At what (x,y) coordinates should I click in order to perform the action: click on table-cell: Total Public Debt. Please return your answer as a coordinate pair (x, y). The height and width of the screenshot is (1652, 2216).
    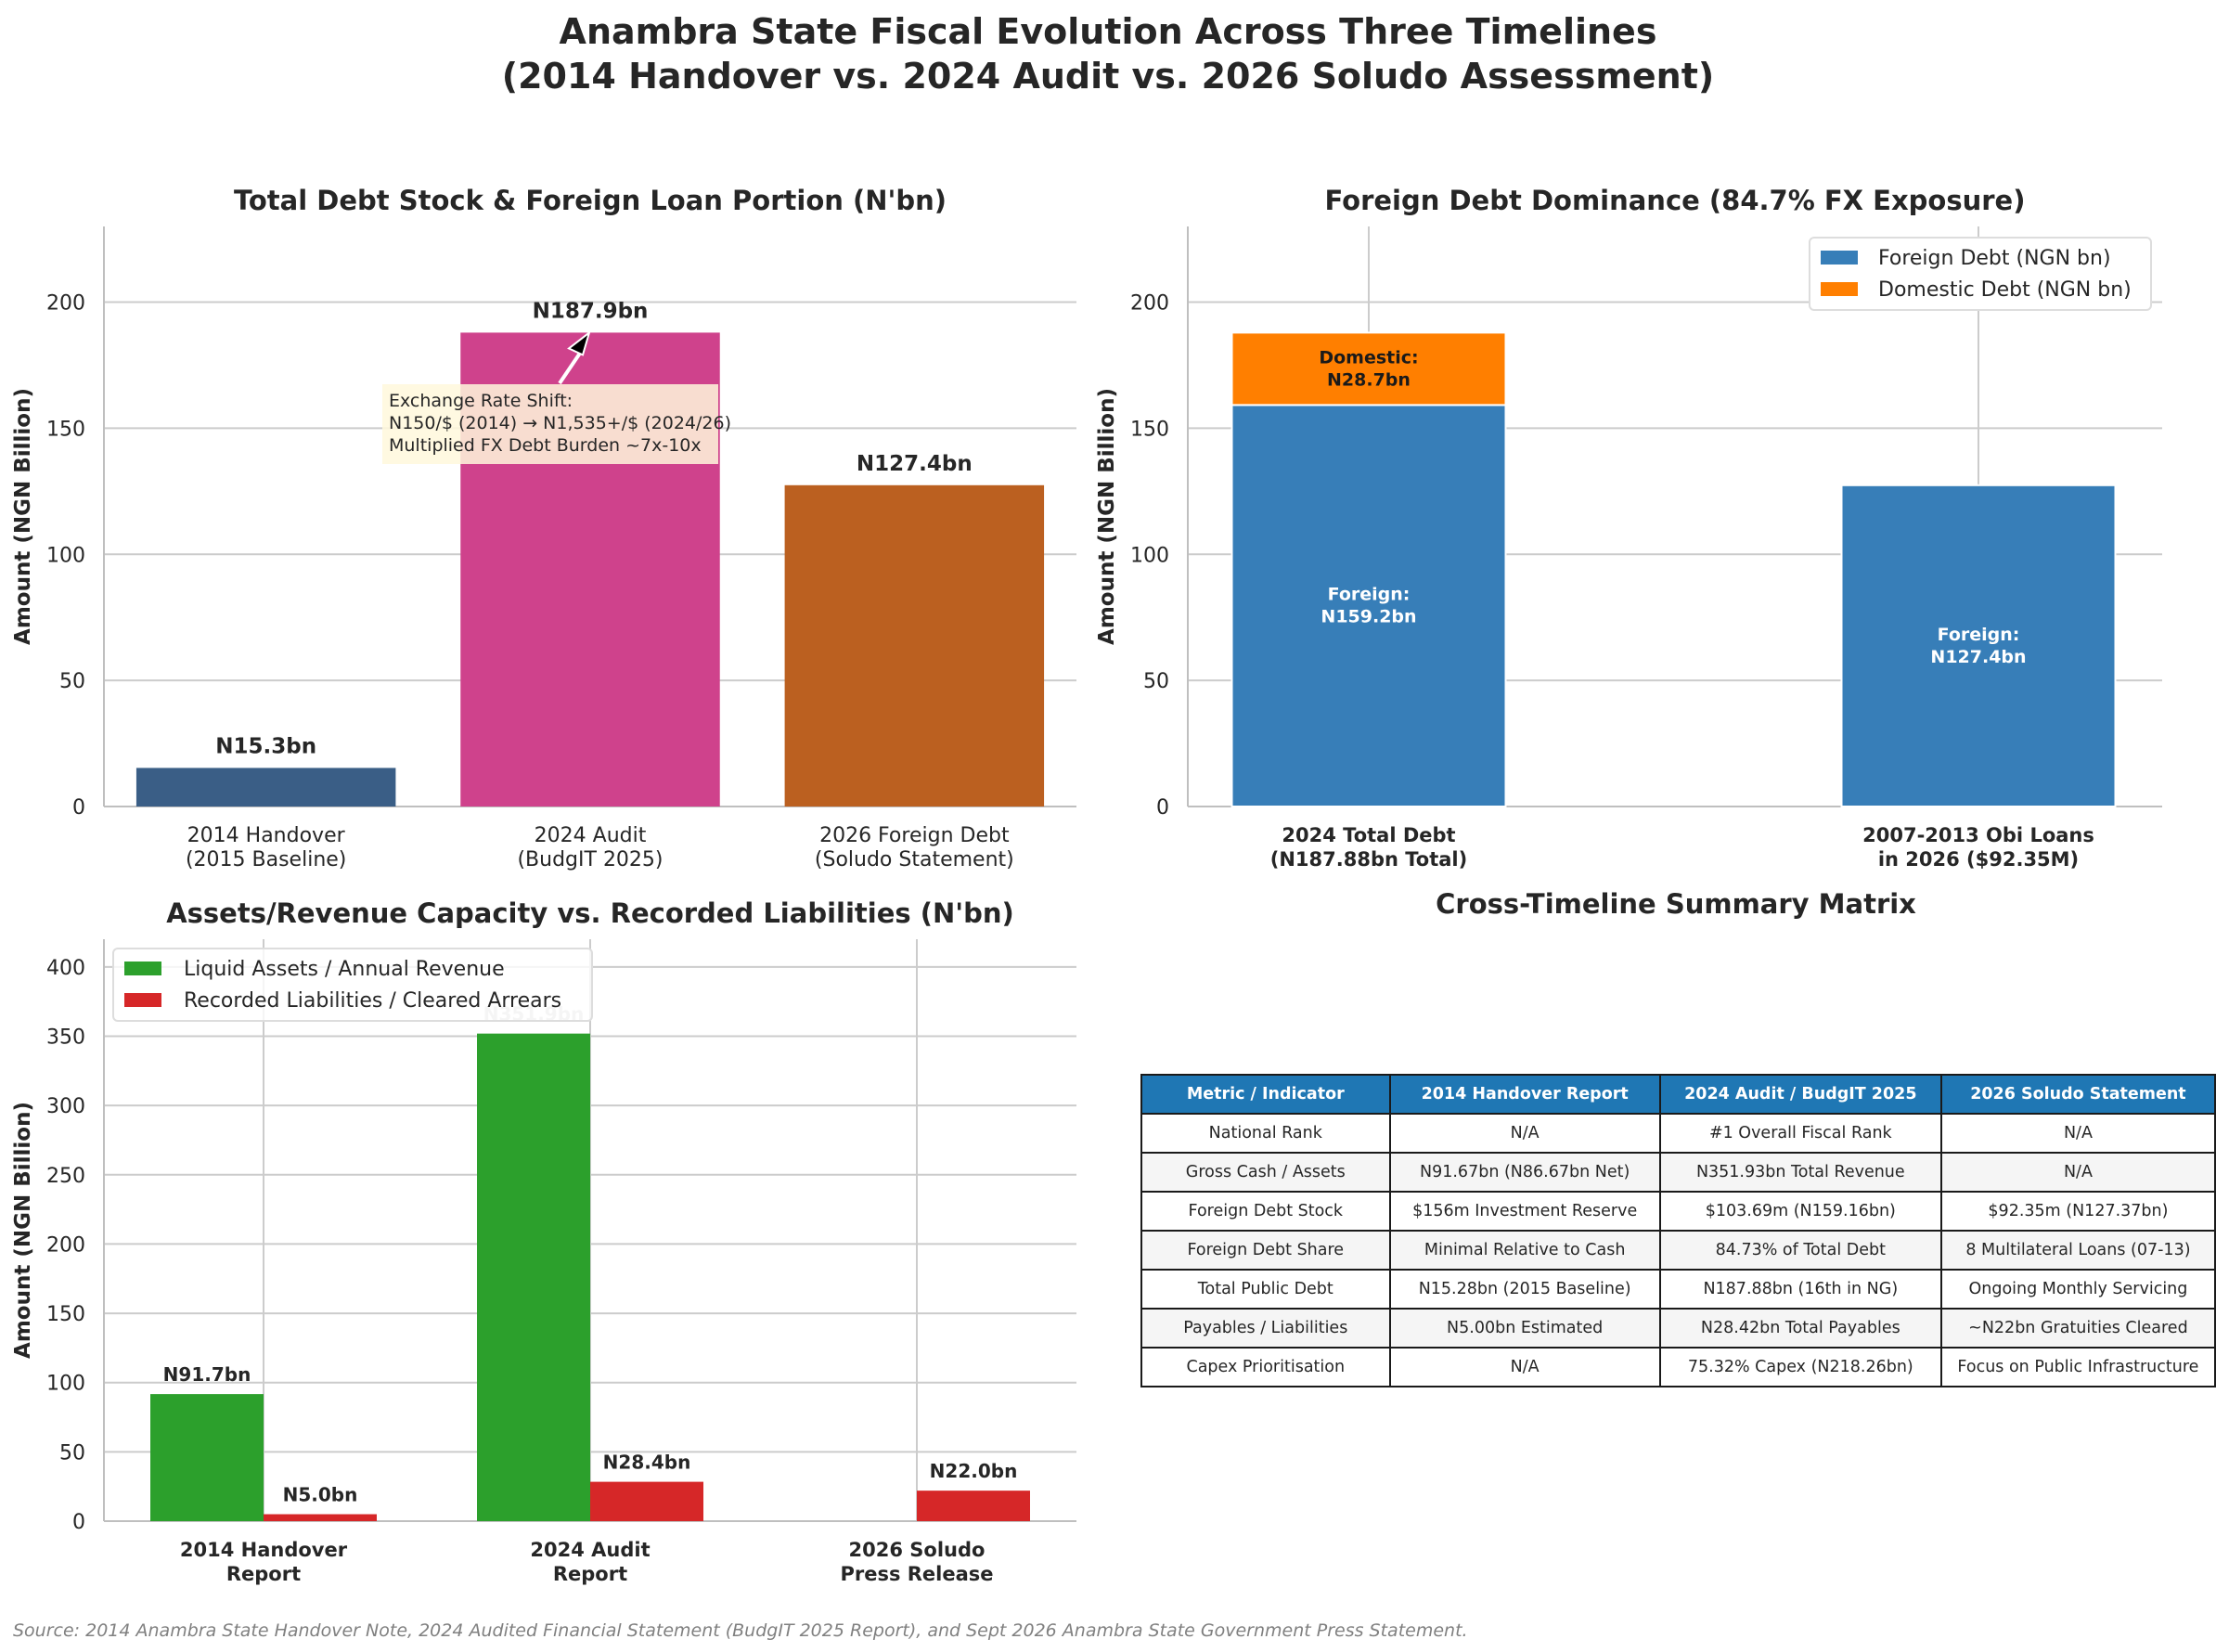
    Looking at the image, I should click on (1265, 1289).